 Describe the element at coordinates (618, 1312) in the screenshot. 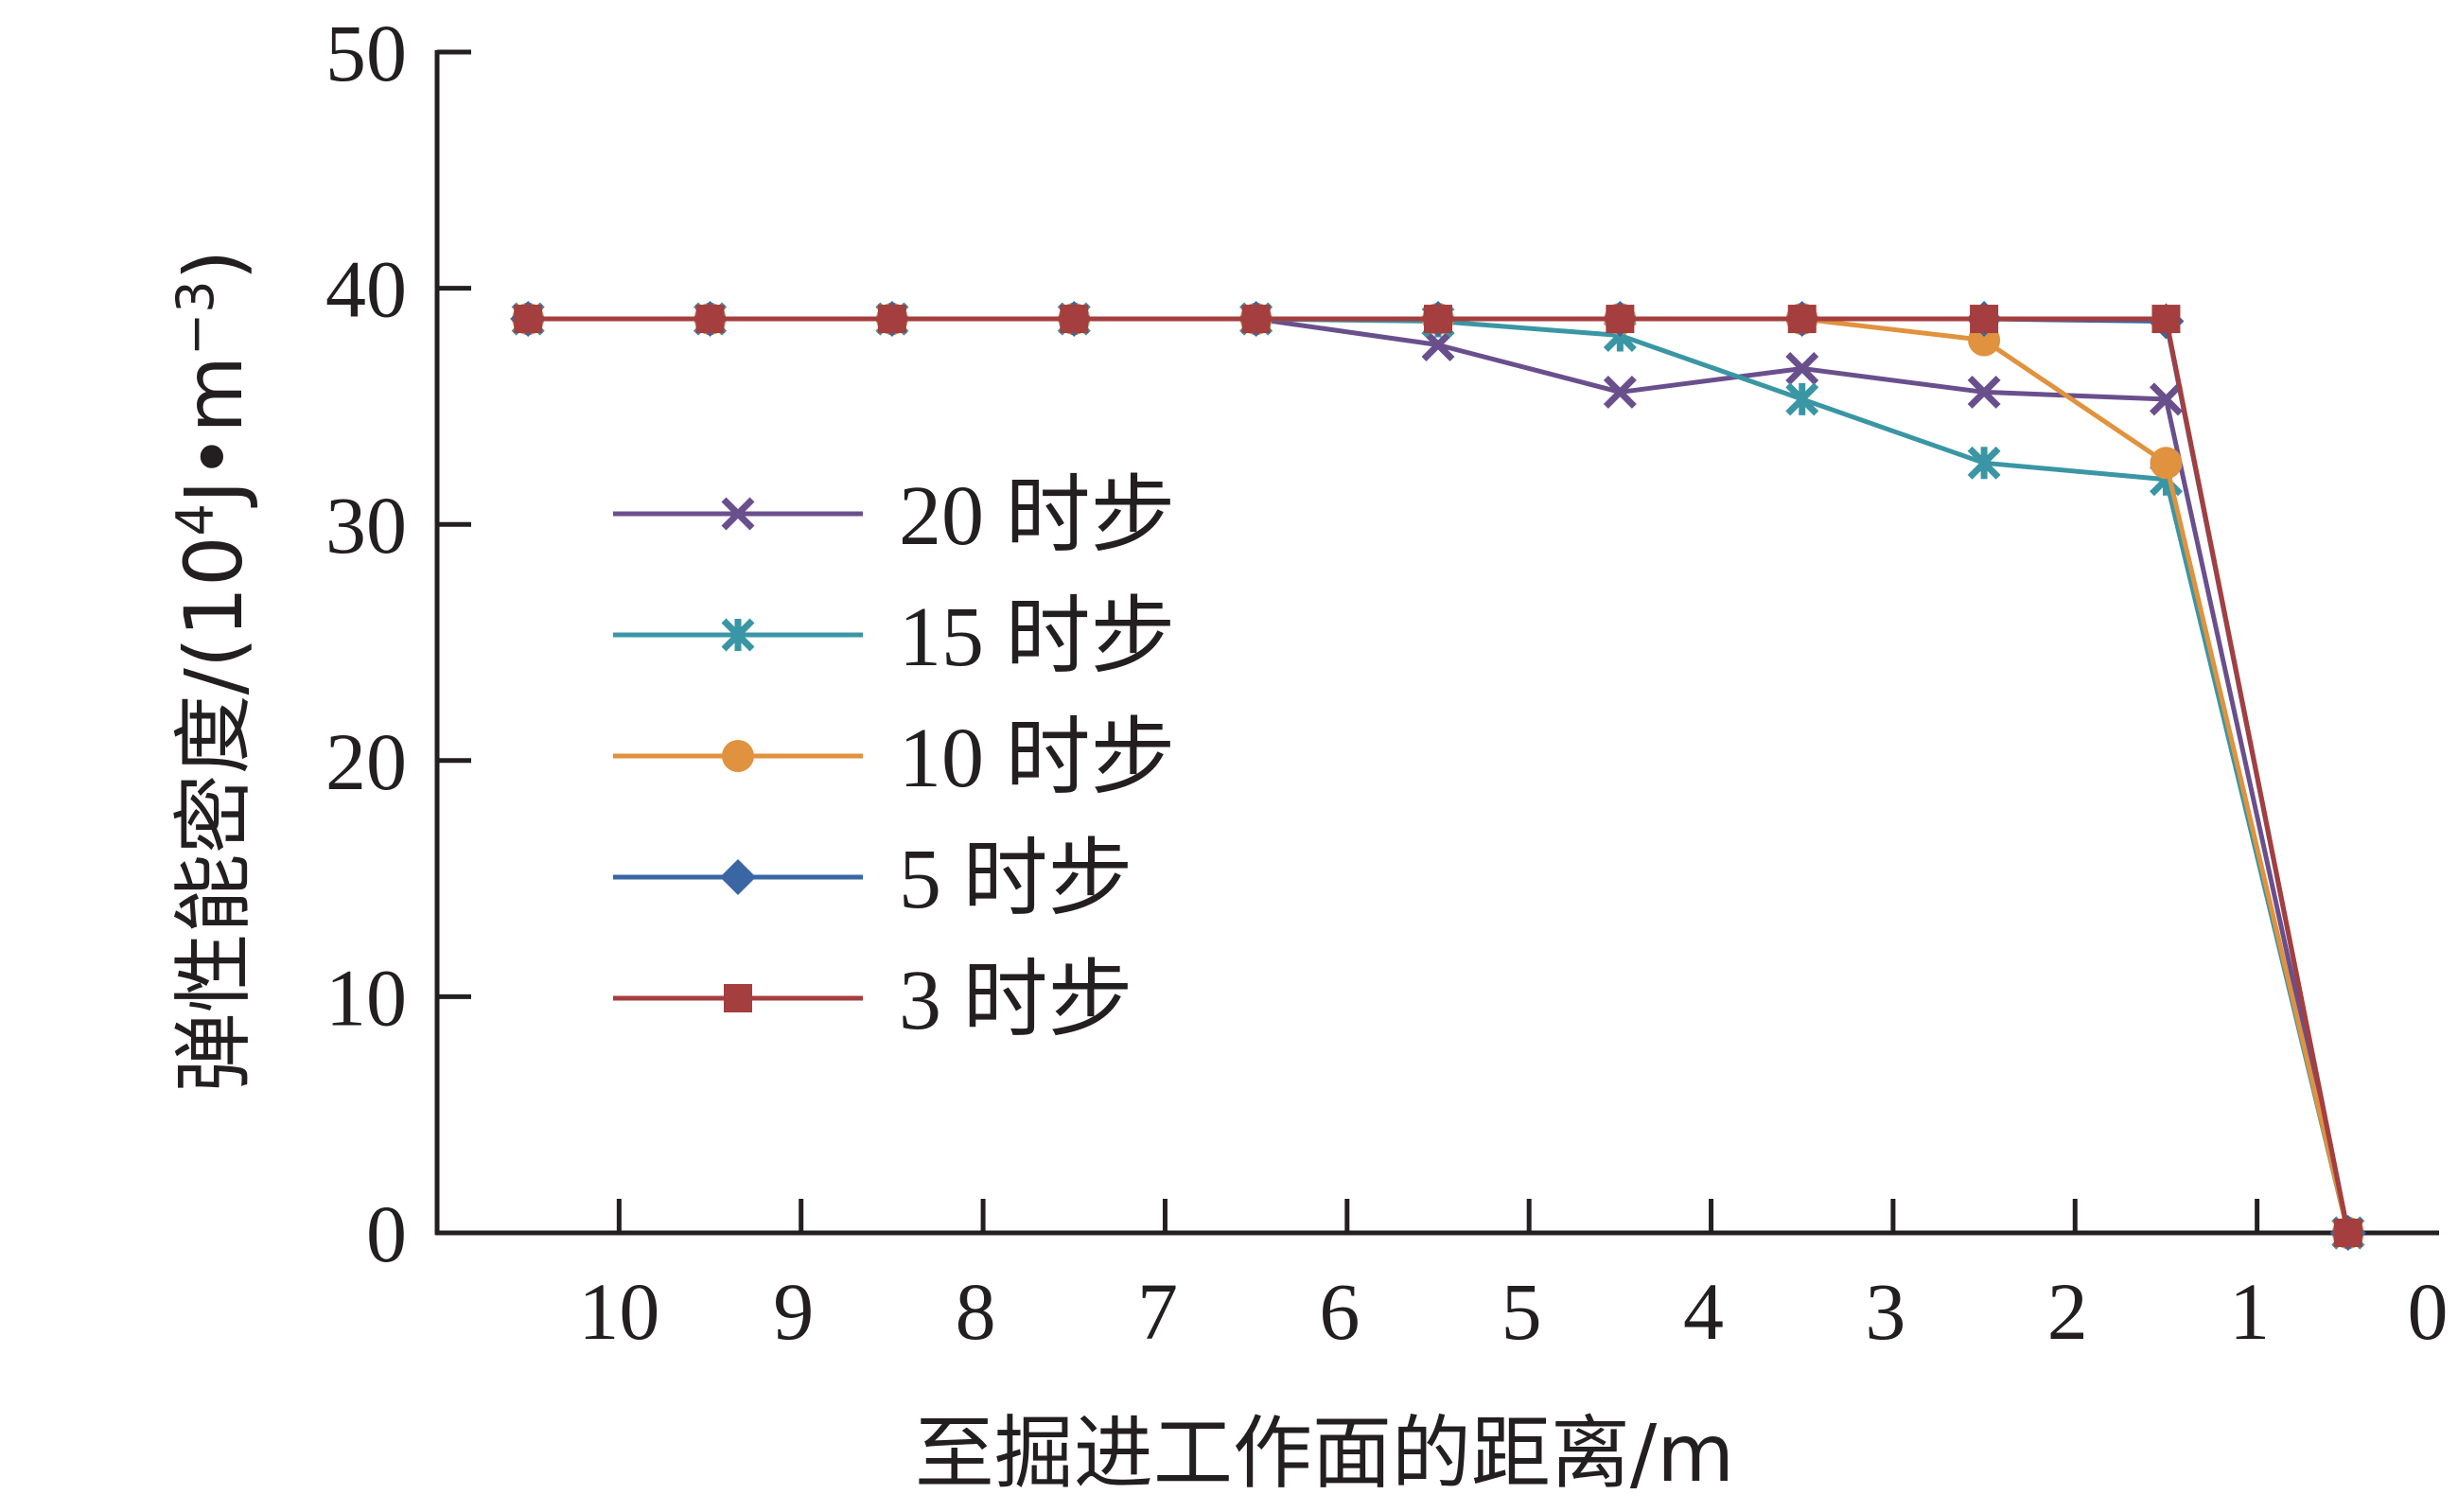

I see `x-tick-label: 10` at that location.